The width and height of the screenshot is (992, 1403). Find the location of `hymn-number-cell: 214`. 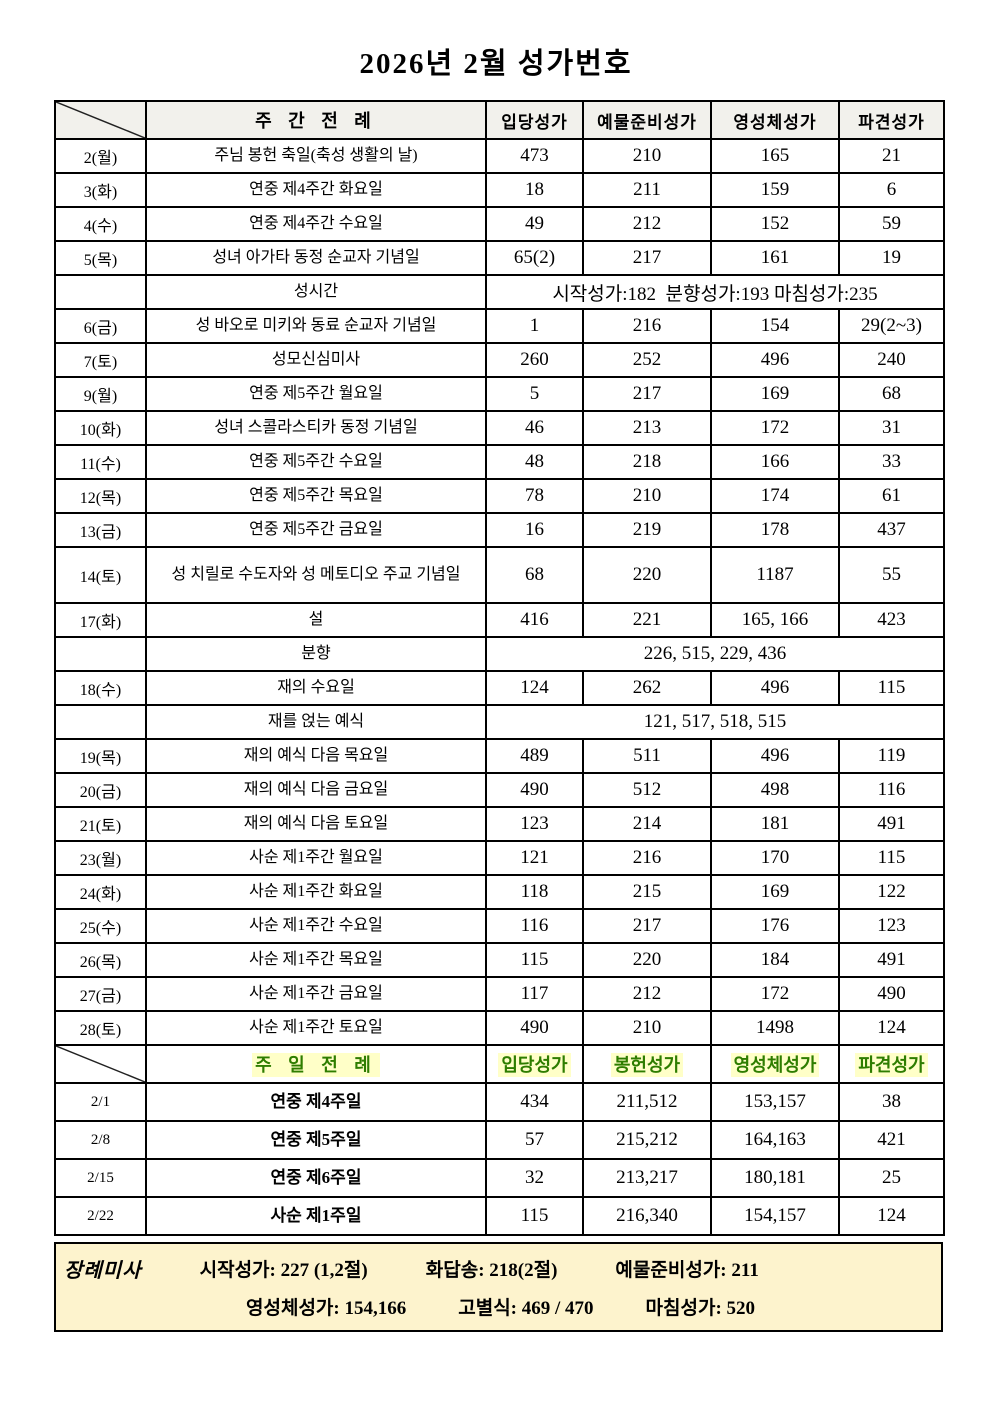

hymn-number-cell: 214 is located at coordinates (647, 824).